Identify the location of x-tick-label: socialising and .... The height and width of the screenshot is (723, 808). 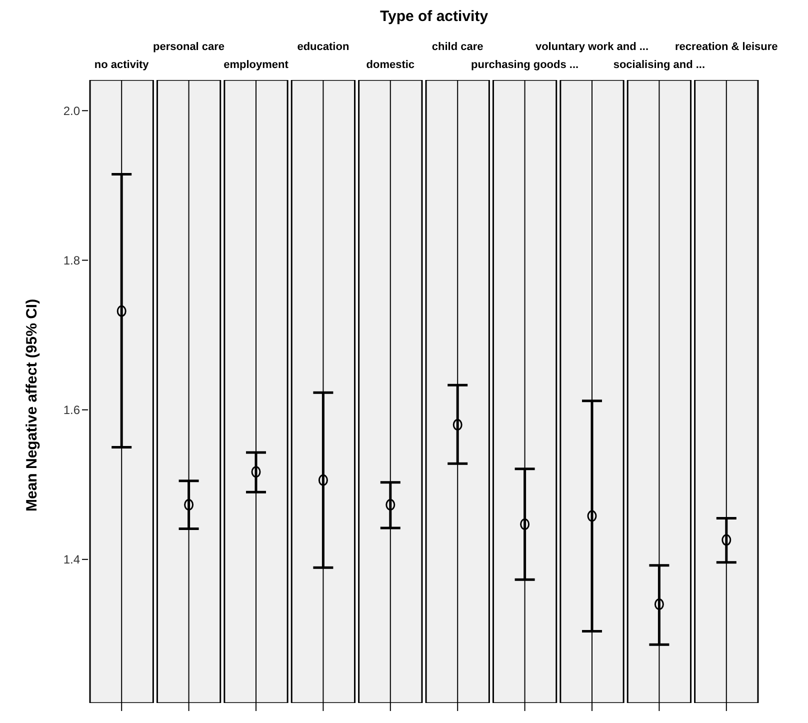
(659, 65).